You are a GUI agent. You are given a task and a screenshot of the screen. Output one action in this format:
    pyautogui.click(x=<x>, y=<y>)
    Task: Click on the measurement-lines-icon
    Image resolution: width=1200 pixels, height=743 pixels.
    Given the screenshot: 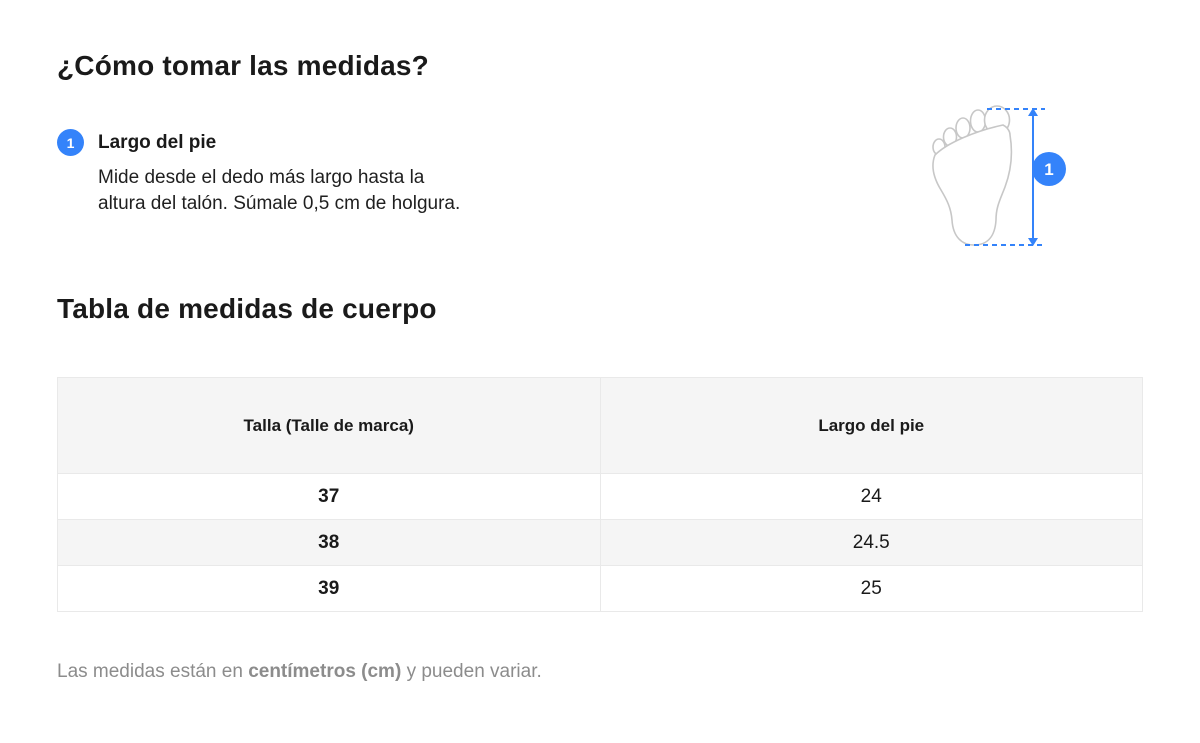 What is the action you would take?
    pyautogui.click(x=1005, y=177)
    